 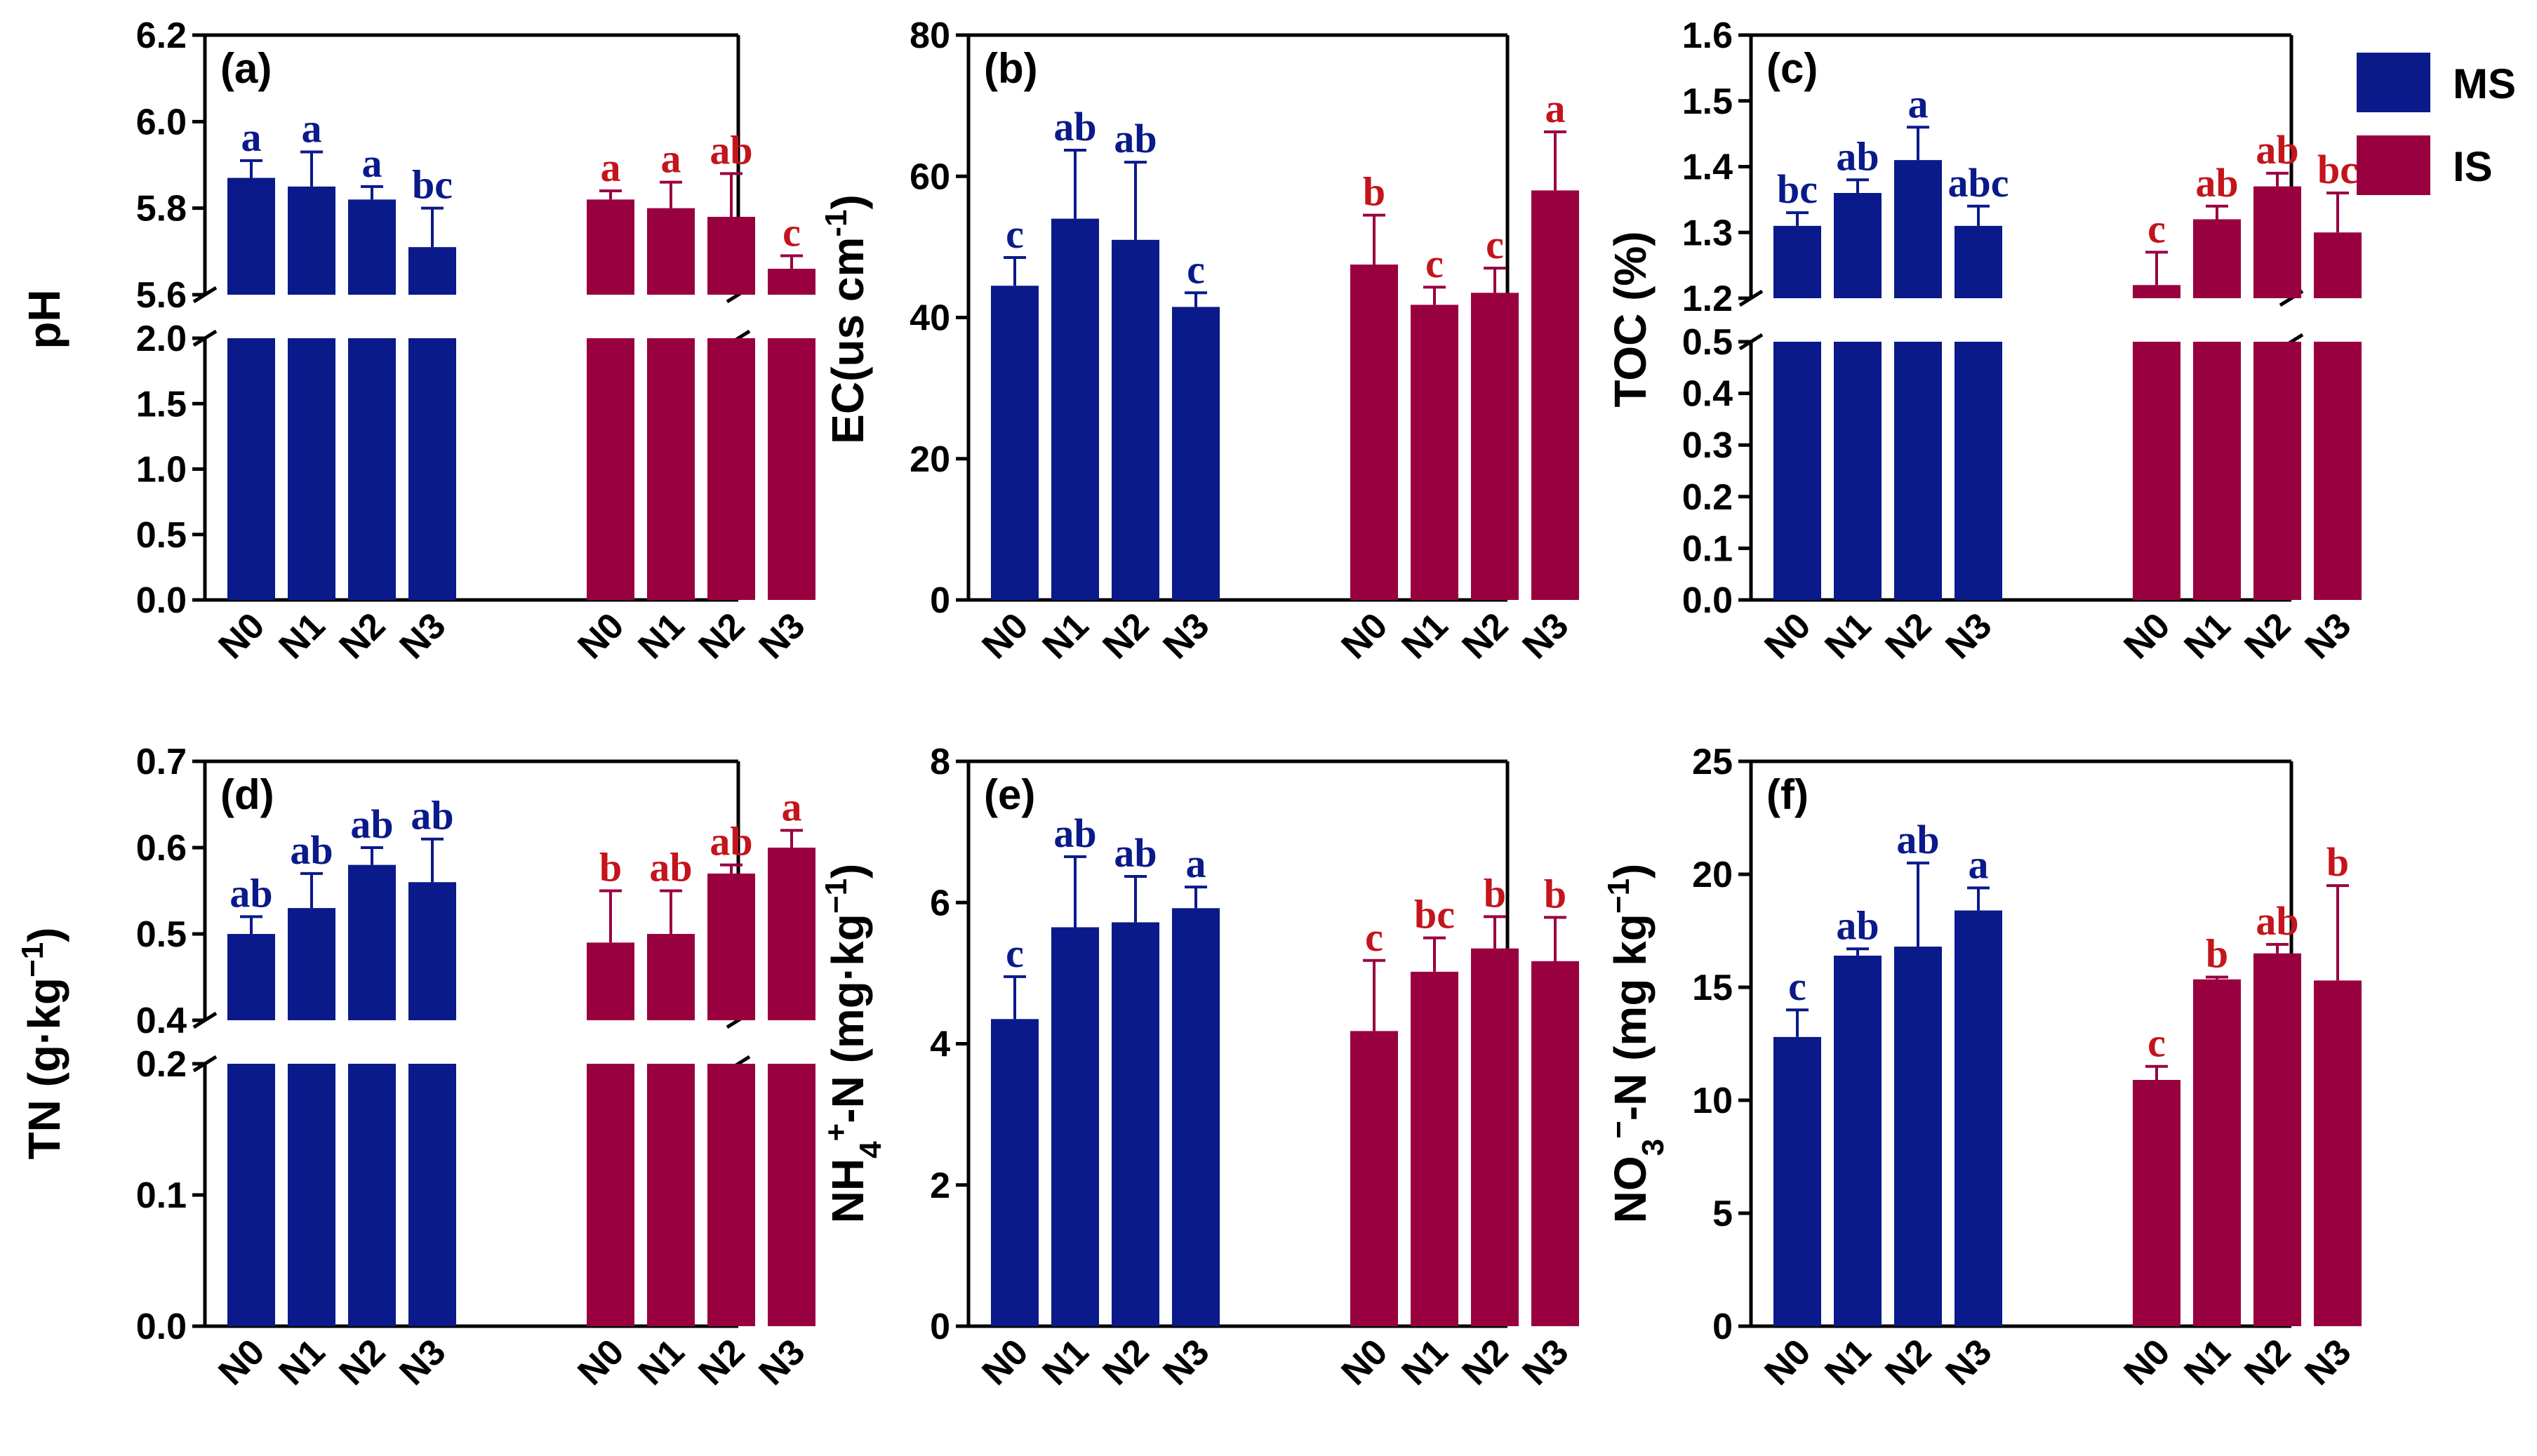 I want to click on y-tick-label: 4, so click(x=940, y=1045).